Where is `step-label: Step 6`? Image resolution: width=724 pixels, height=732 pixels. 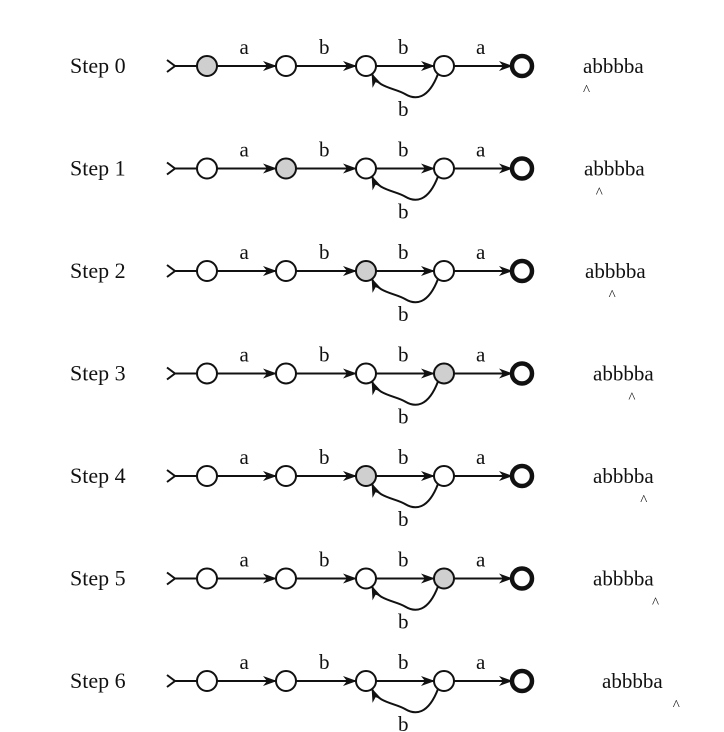 step-label: Step 6 is located at coordinates (98, 680).